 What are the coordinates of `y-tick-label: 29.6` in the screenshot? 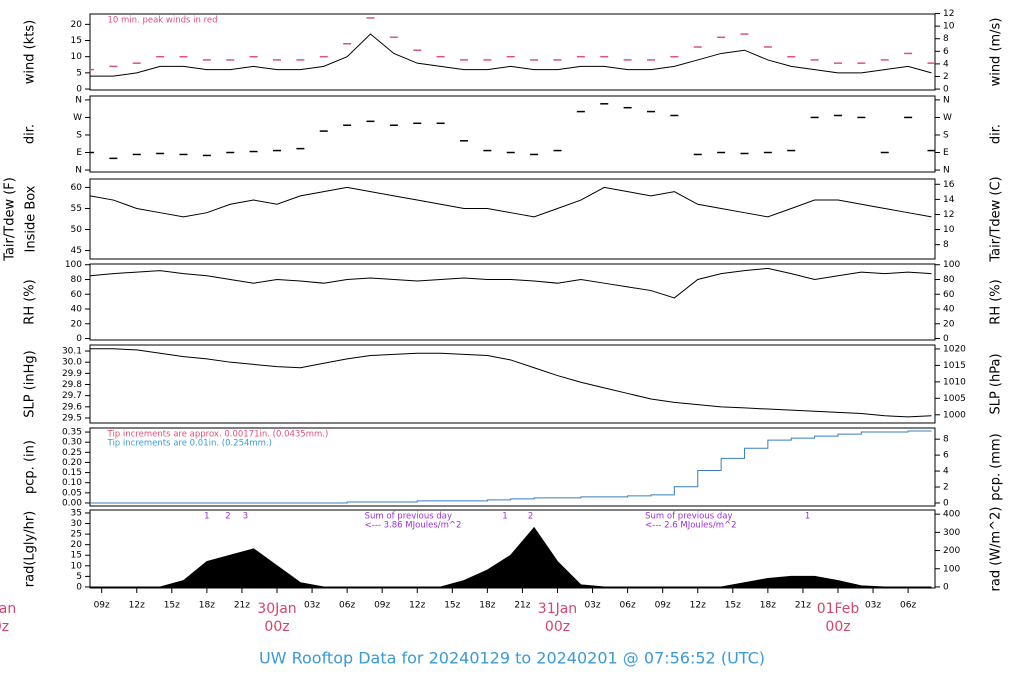 It's located at (72, 407).